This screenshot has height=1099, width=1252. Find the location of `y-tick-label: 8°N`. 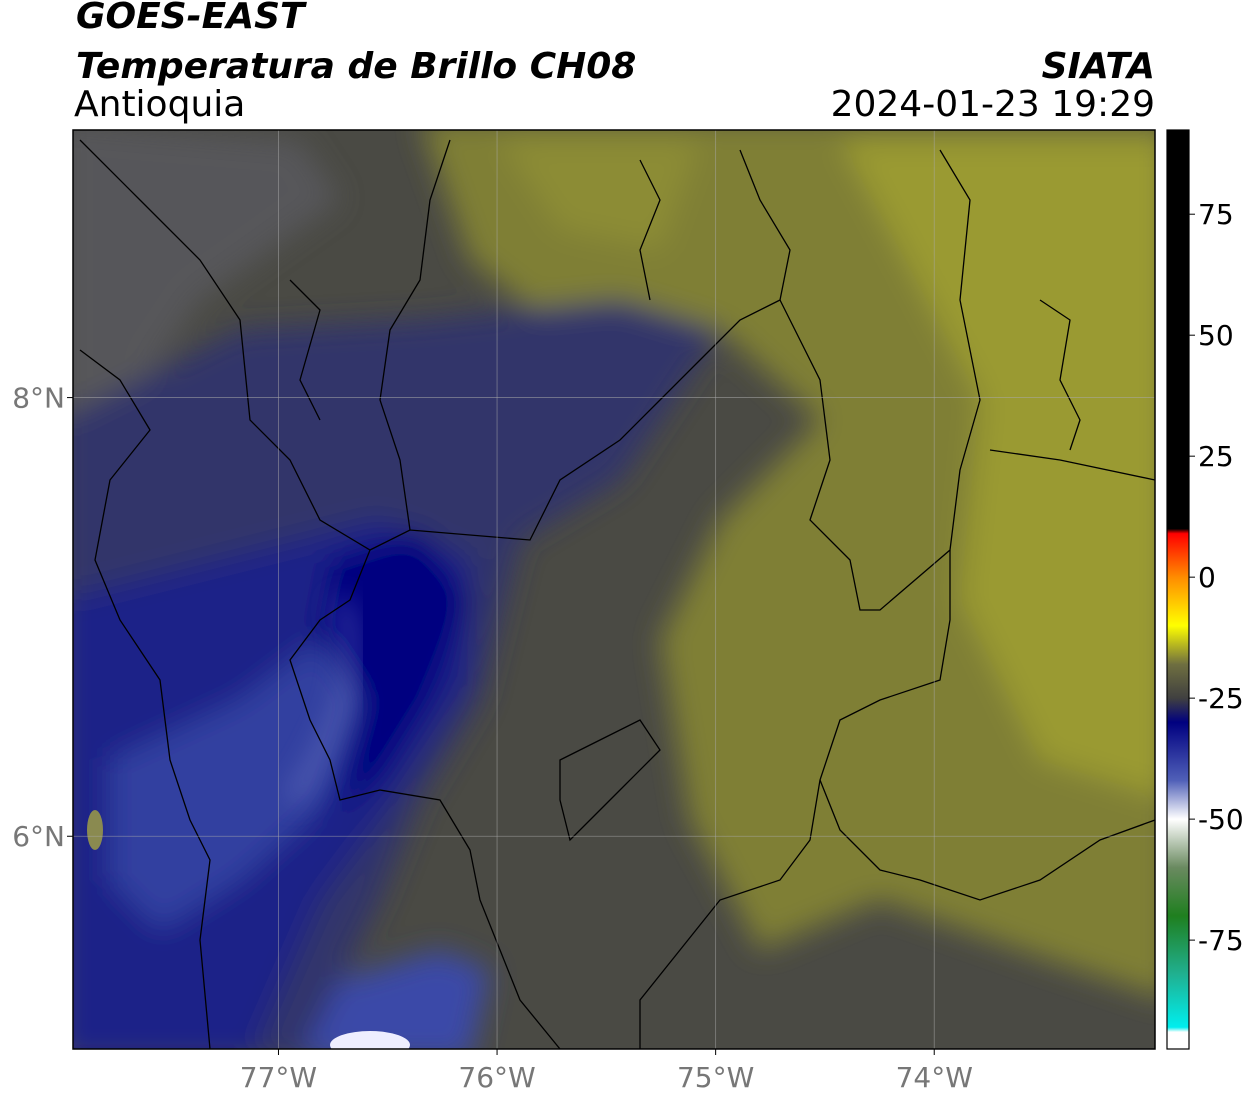

y-tick-label: 8°N is located at coordinates (38, 398).